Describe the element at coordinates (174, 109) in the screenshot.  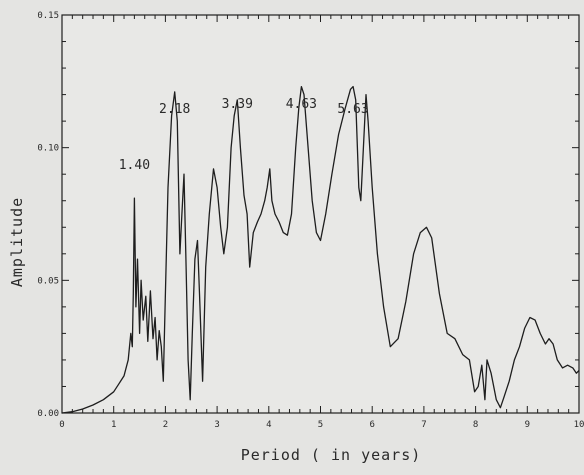
I see `peak-annotation: 2.18` at that location.